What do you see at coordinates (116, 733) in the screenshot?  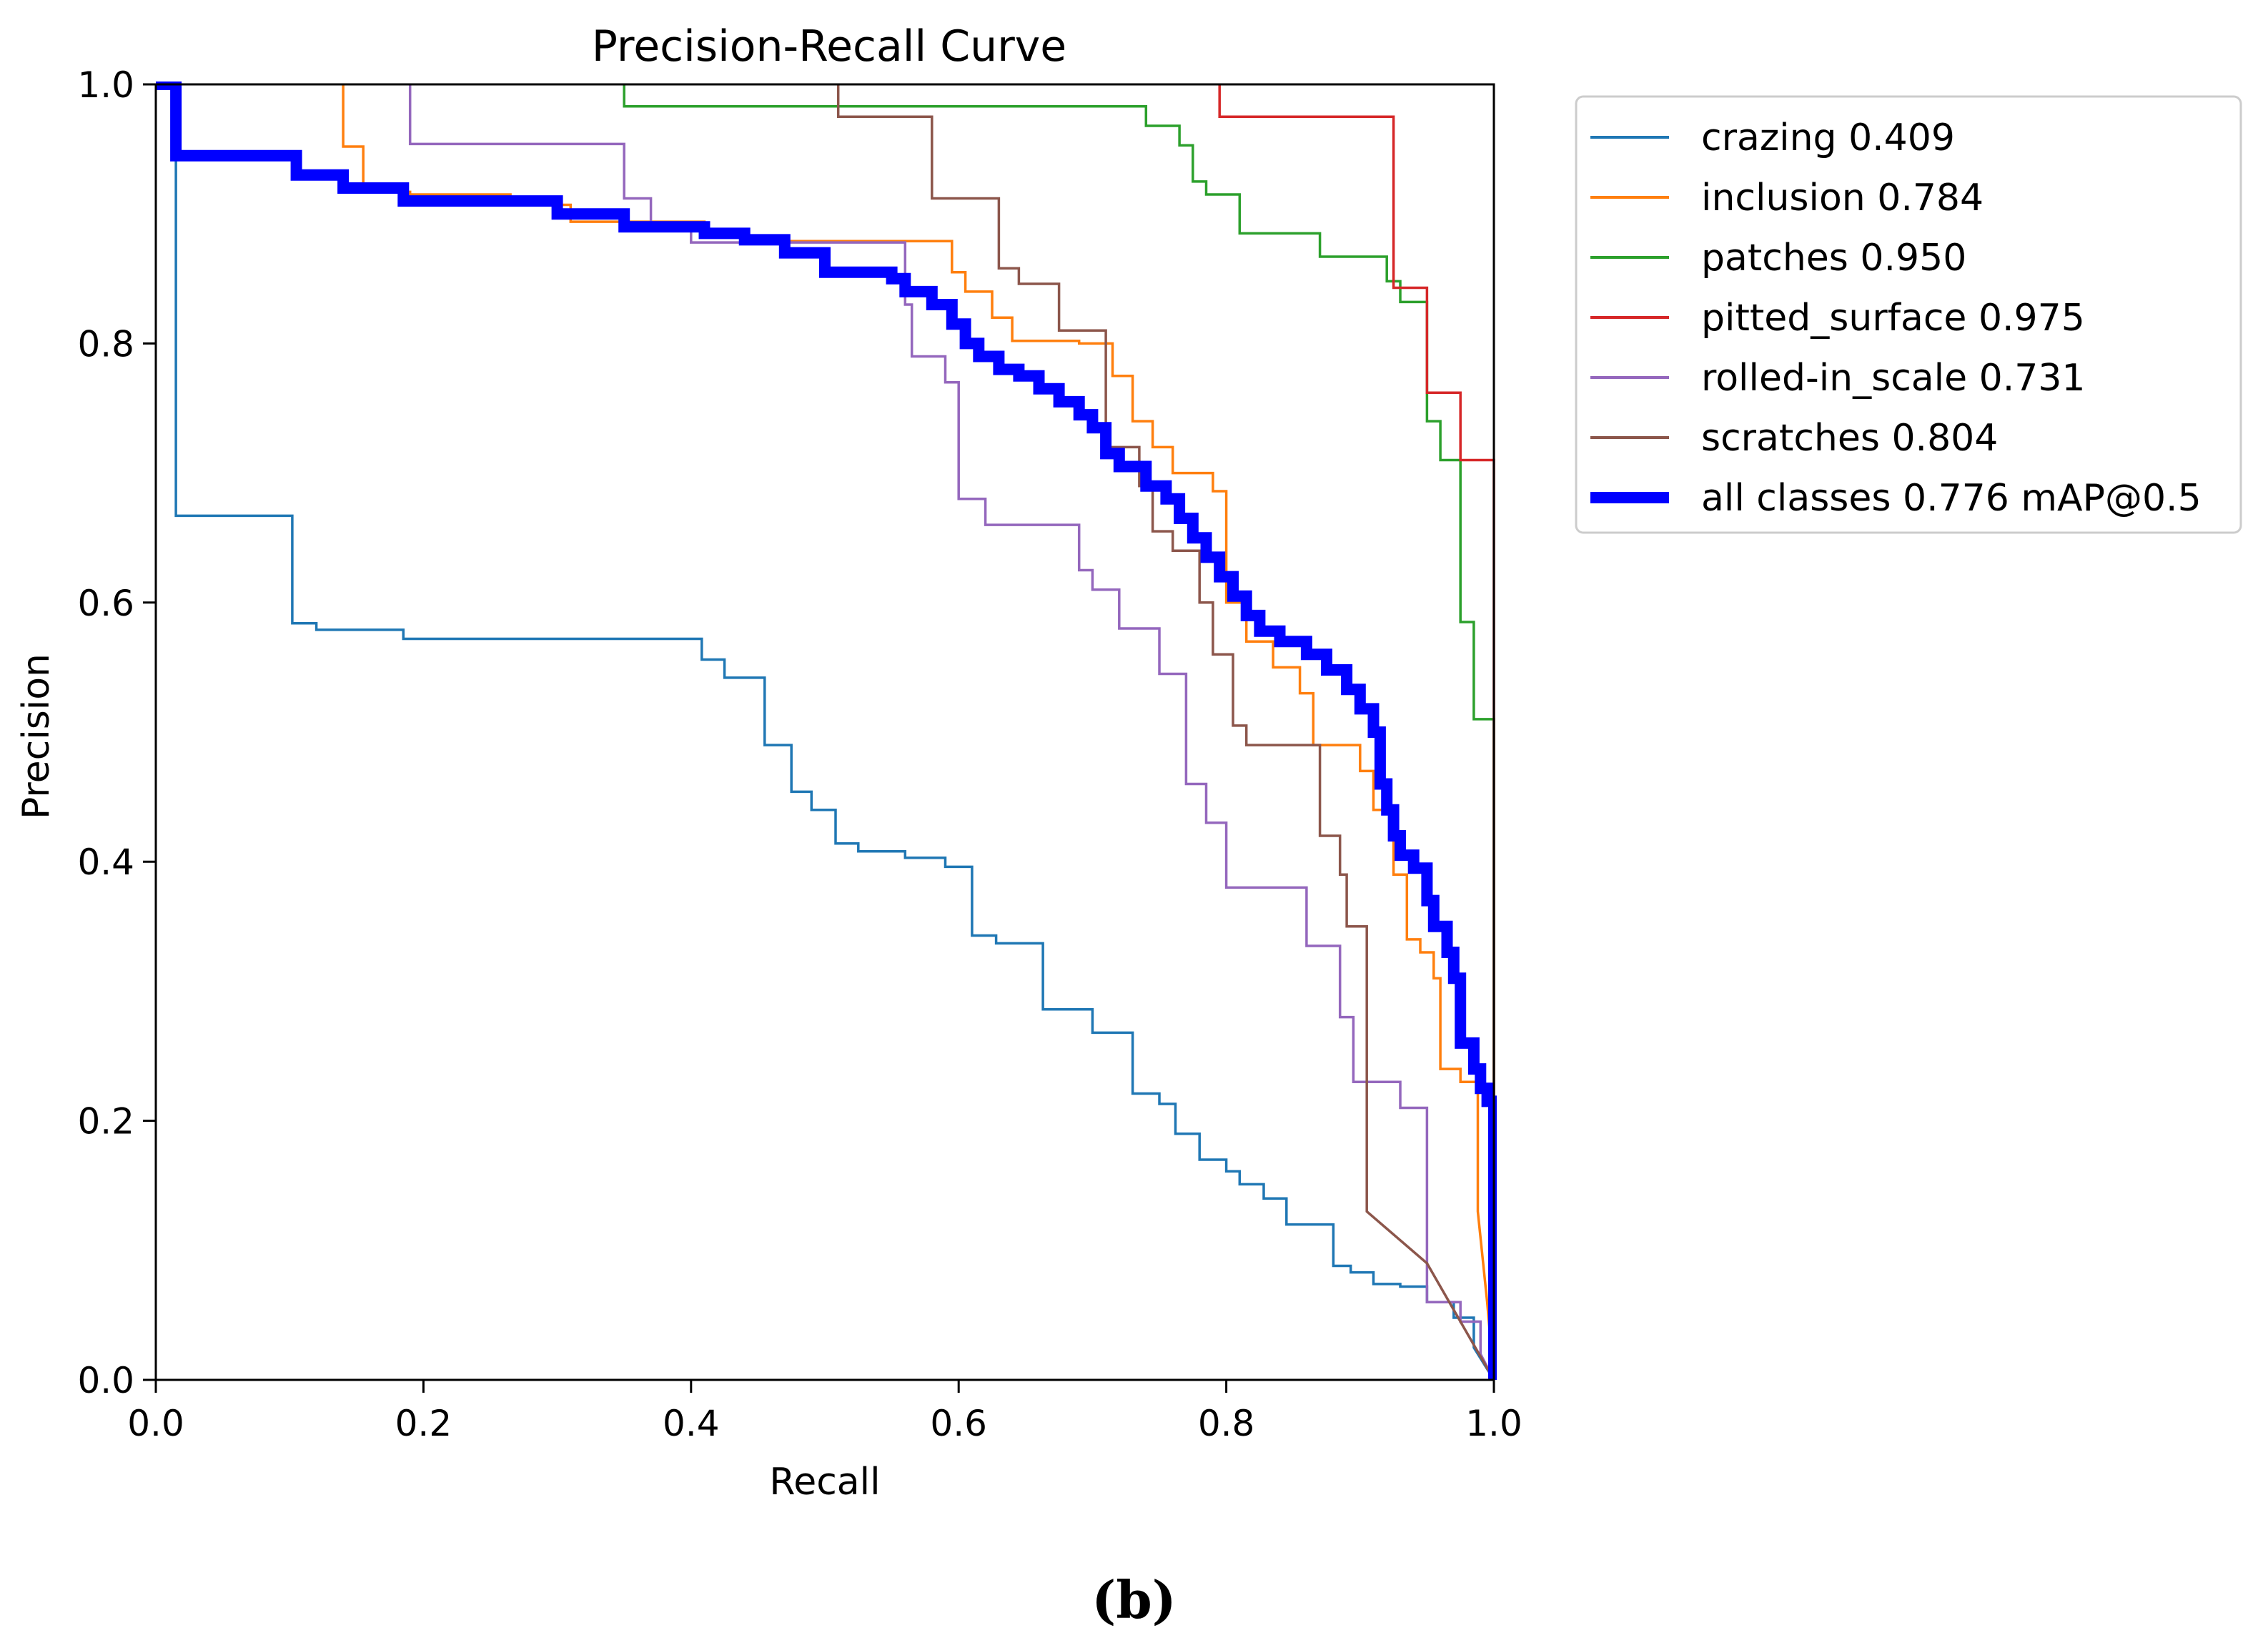 I see `y-axis-ticks: 0.0 0.2 0.4 0.6 0.8 1.0` at bounding box center [116, 733].